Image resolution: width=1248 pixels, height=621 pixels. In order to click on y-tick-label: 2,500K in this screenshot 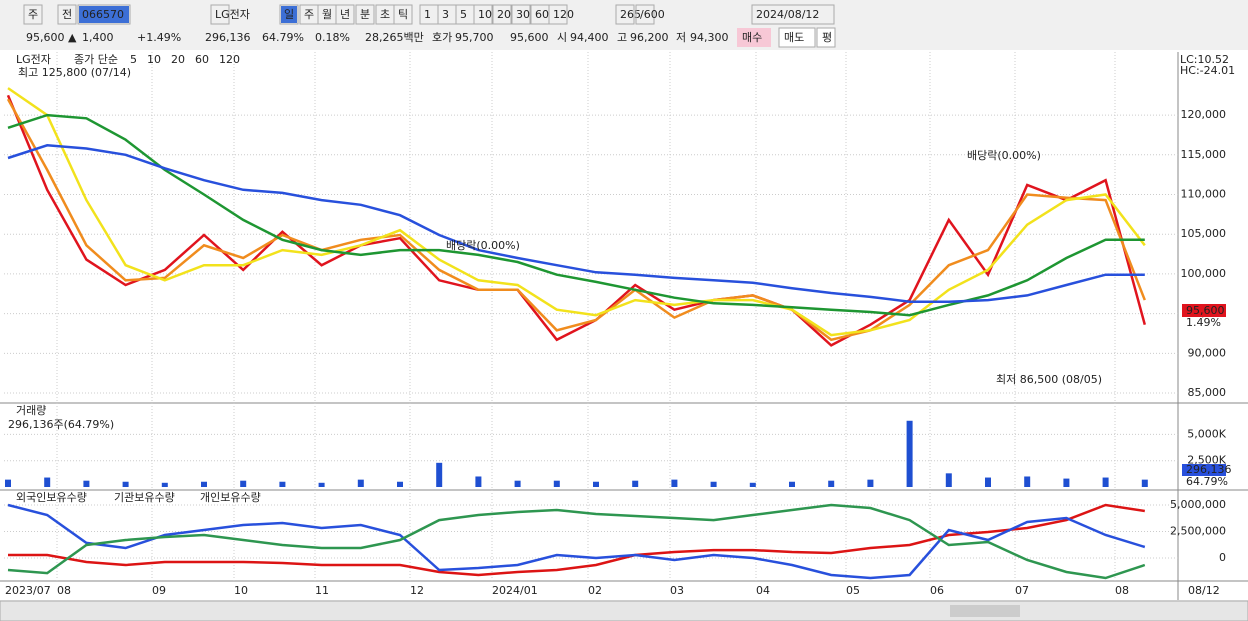, I will do `click(1206, 460)`.